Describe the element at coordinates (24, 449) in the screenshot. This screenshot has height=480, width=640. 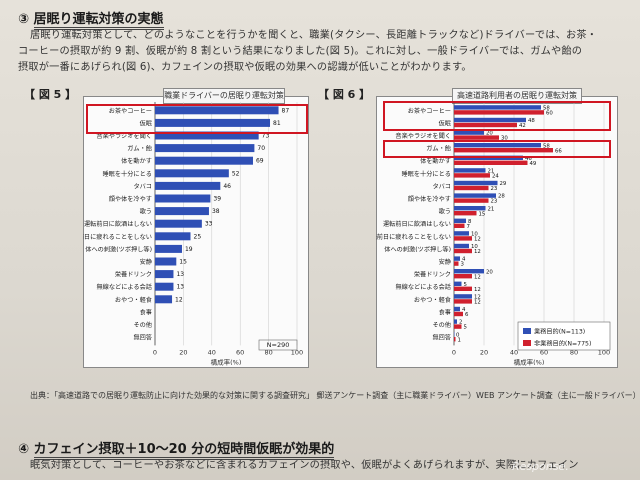
I see `section4-number: ④` at that location.